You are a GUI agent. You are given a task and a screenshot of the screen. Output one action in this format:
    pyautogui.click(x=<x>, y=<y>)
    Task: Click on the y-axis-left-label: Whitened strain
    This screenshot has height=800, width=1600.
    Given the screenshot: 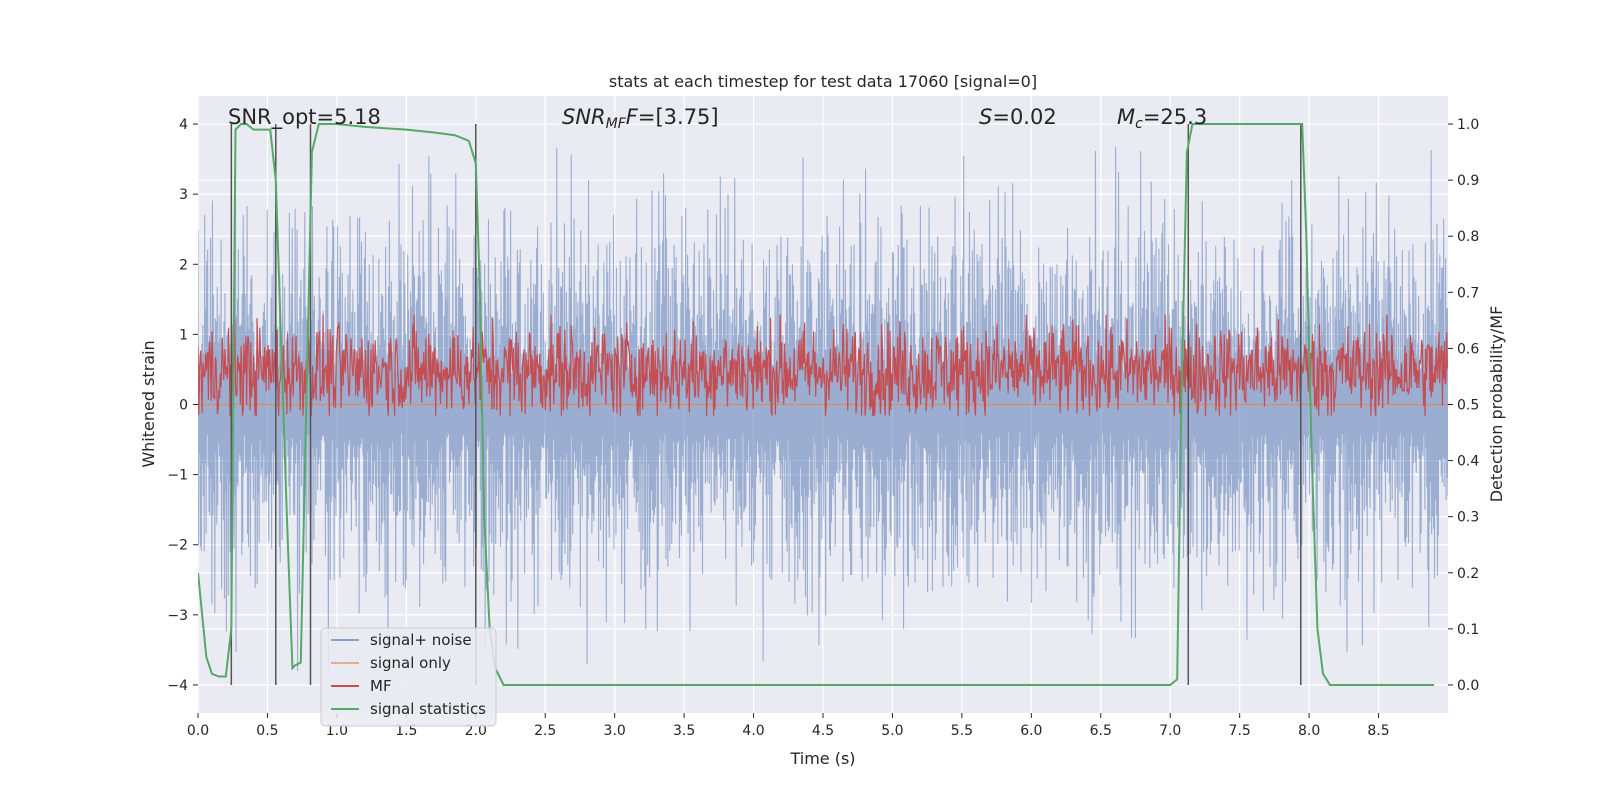 What is the action you would take?
    pyautogui.click(x=148, y=403)
    